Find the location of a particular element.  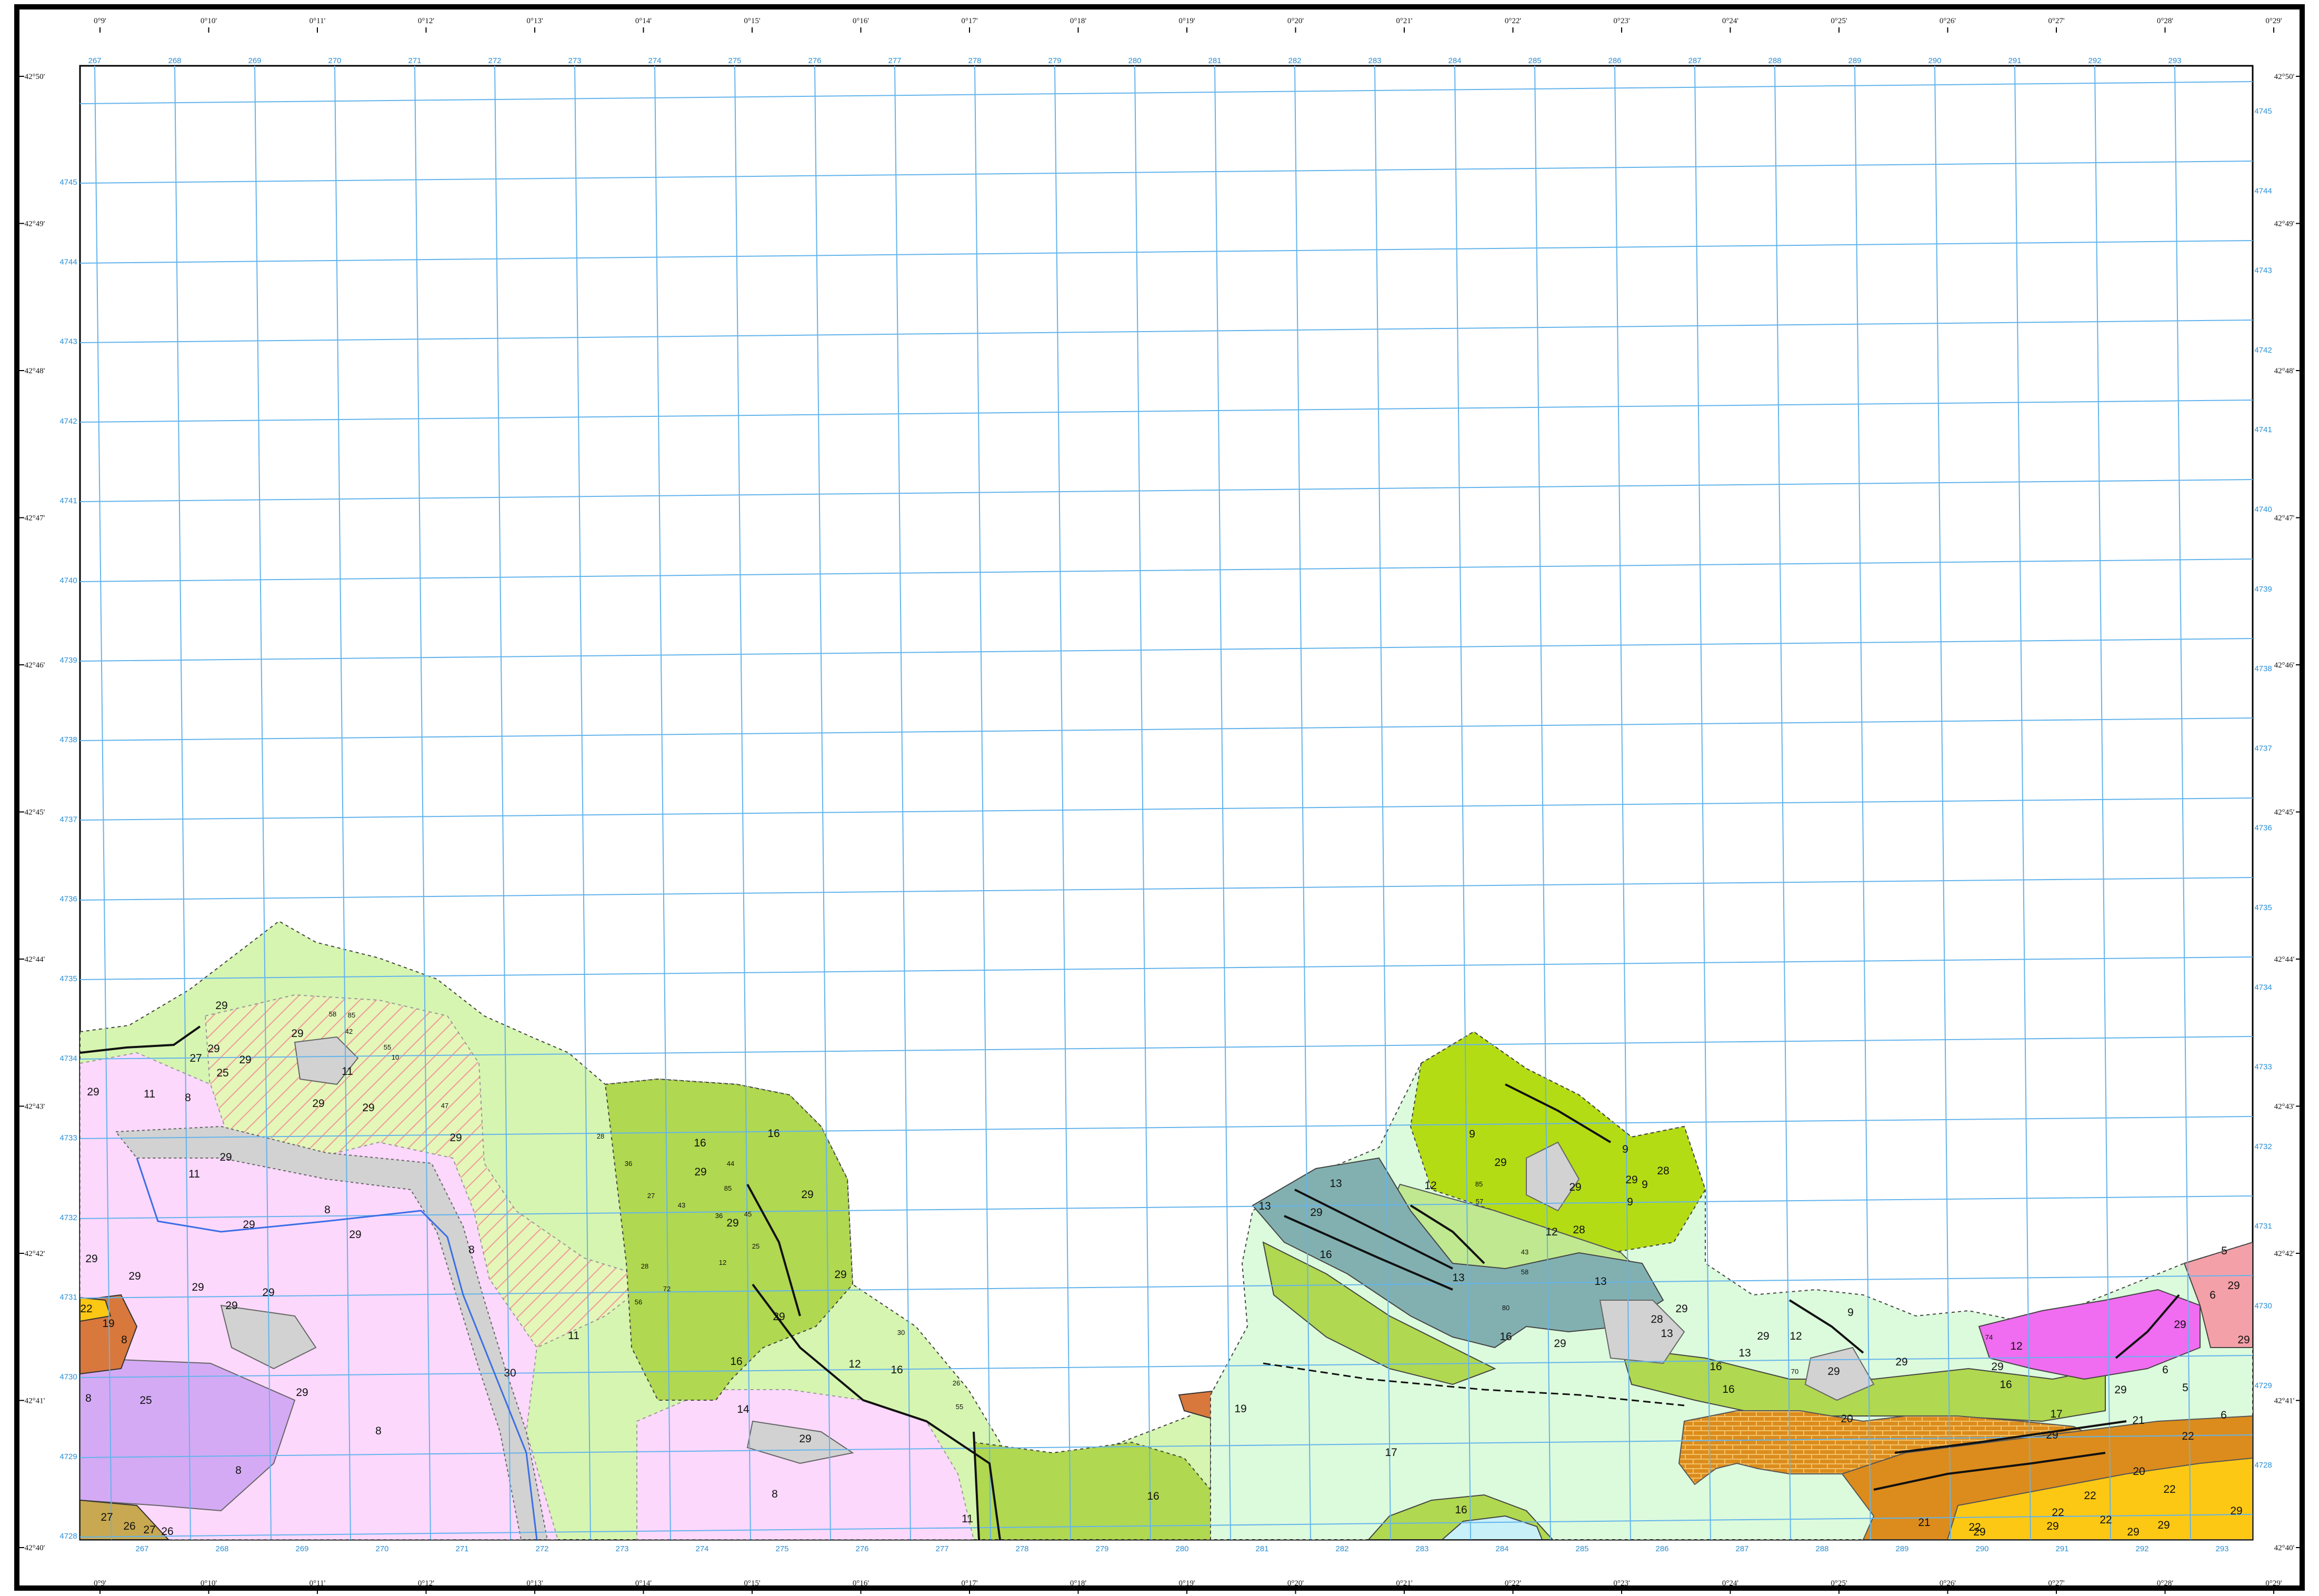

easting-label: 274 is located at coordinates (654, 60).